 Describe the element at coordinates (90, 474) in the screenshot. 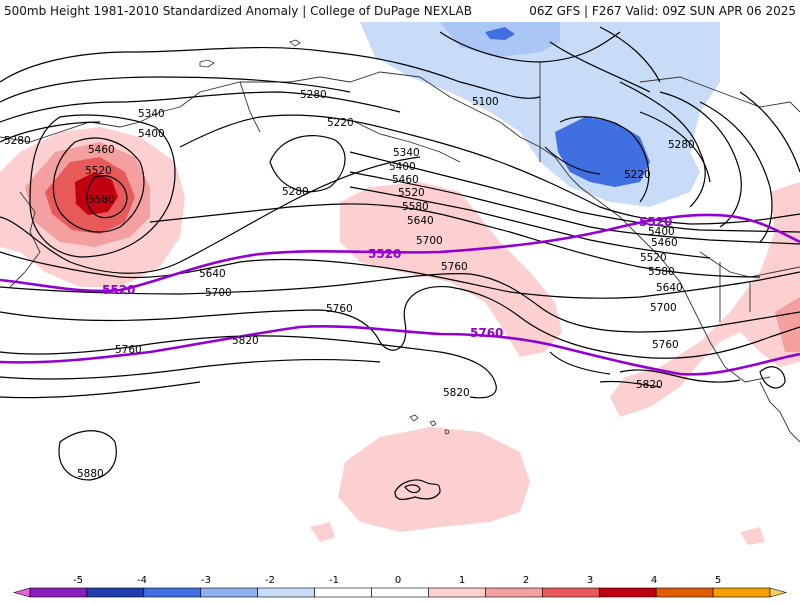

I see `contour-label: 5880` at that location.